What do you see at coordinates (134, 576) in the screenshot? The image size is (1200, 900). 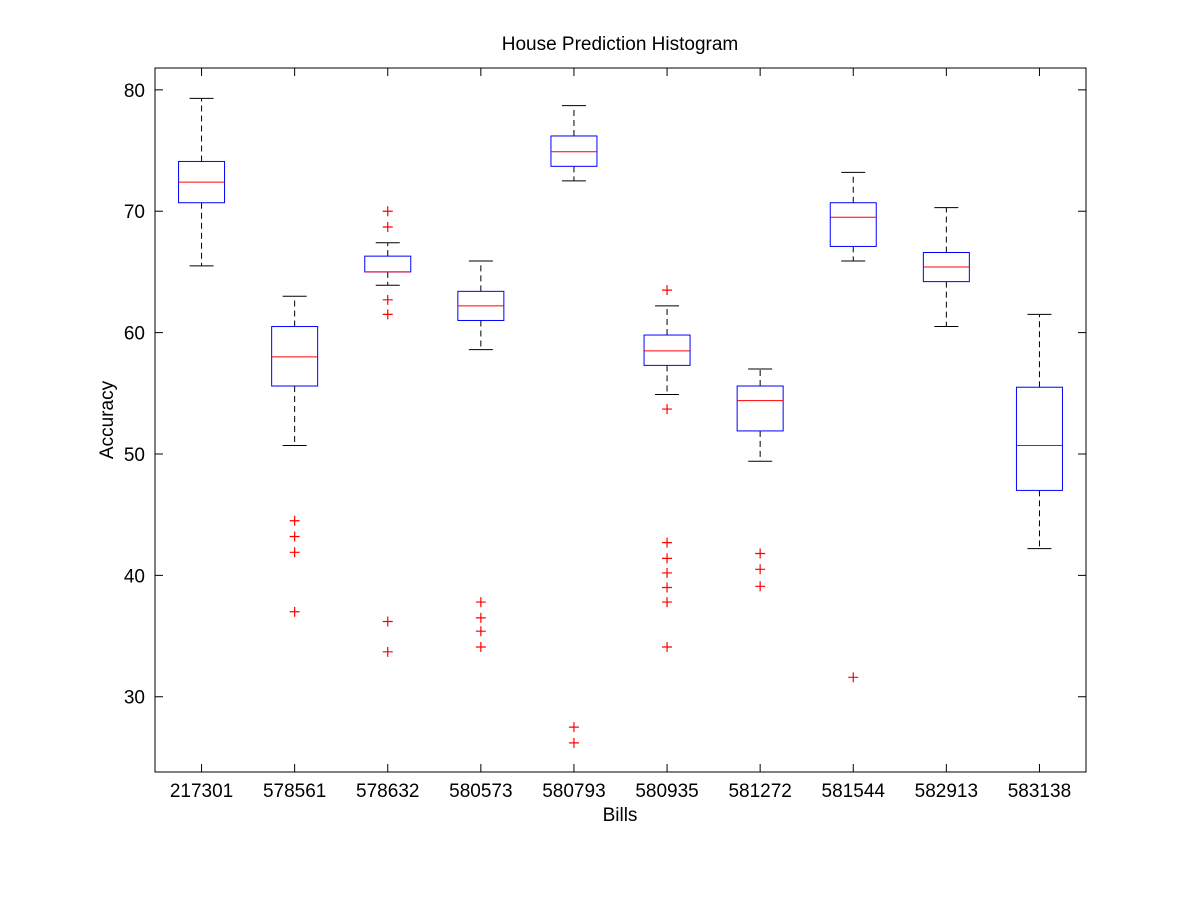 I see `y-tick-label: 40` at bounding box center [134, 576].